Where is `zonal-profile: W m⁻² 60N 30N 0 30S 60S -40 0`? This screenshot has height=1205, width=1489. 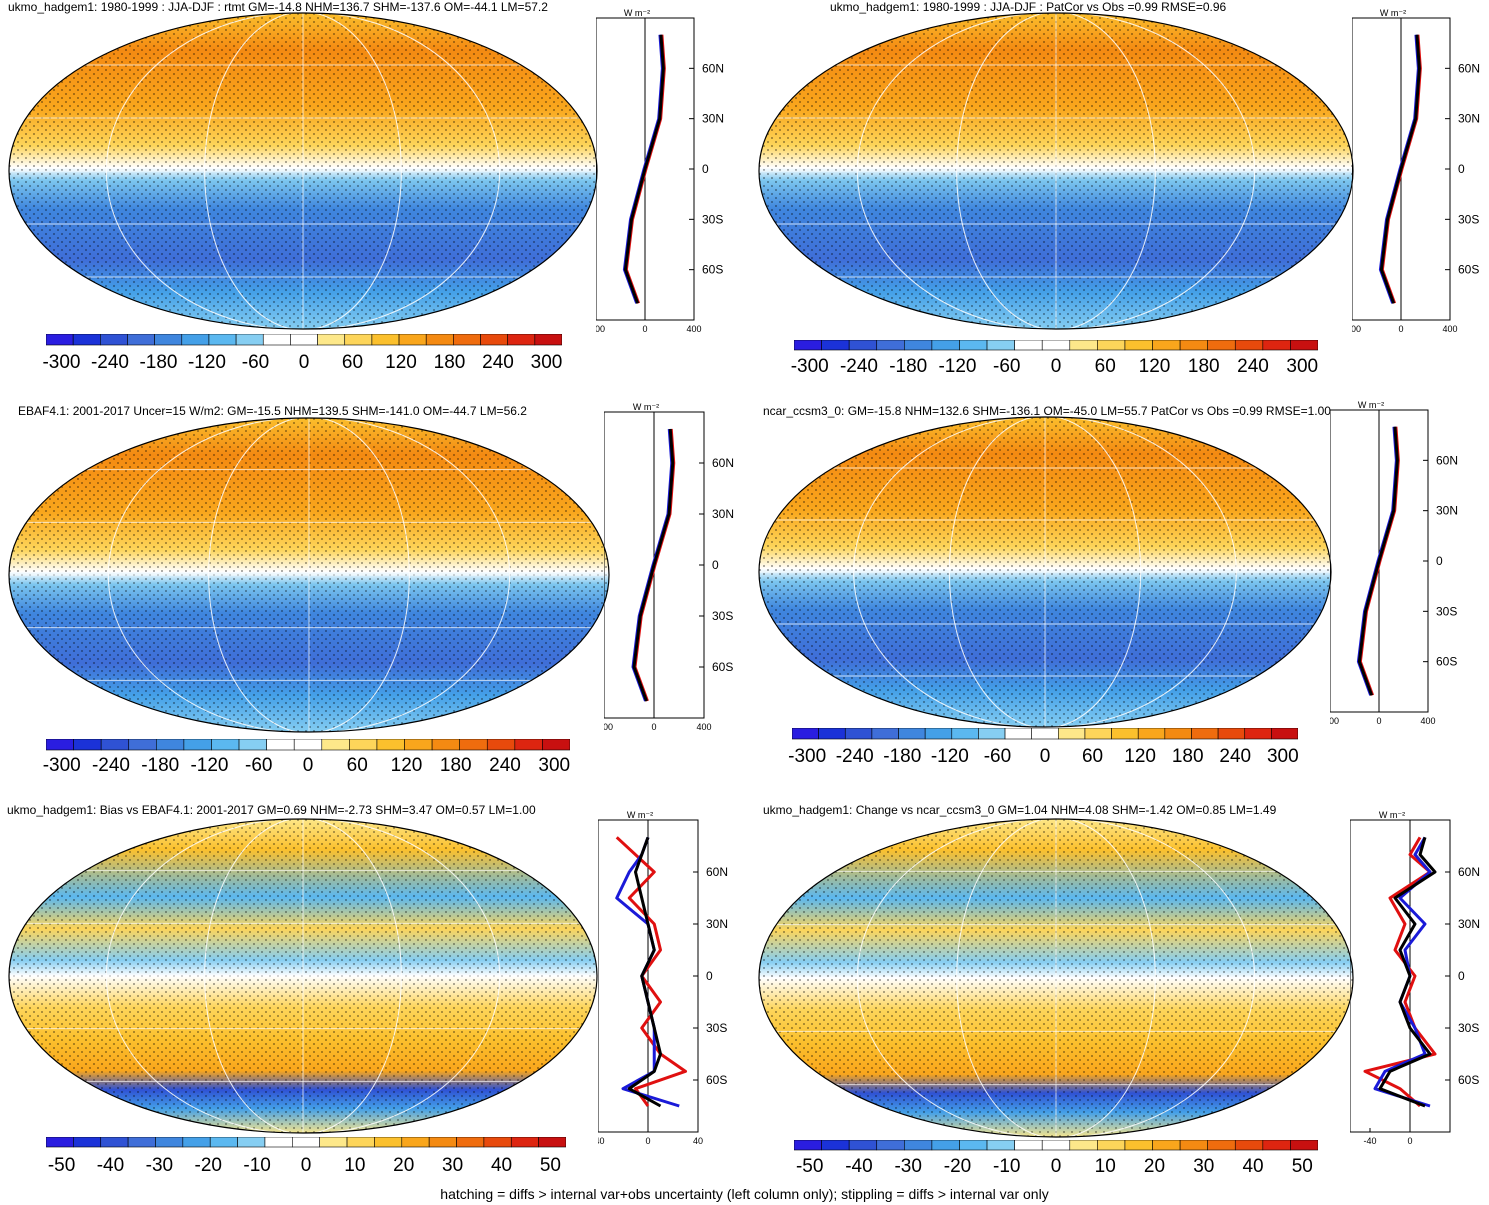 zonal-profile: W m⁻² 60N 30N 0 30S 60S -40 0 is located at coordinates (1415, 978).